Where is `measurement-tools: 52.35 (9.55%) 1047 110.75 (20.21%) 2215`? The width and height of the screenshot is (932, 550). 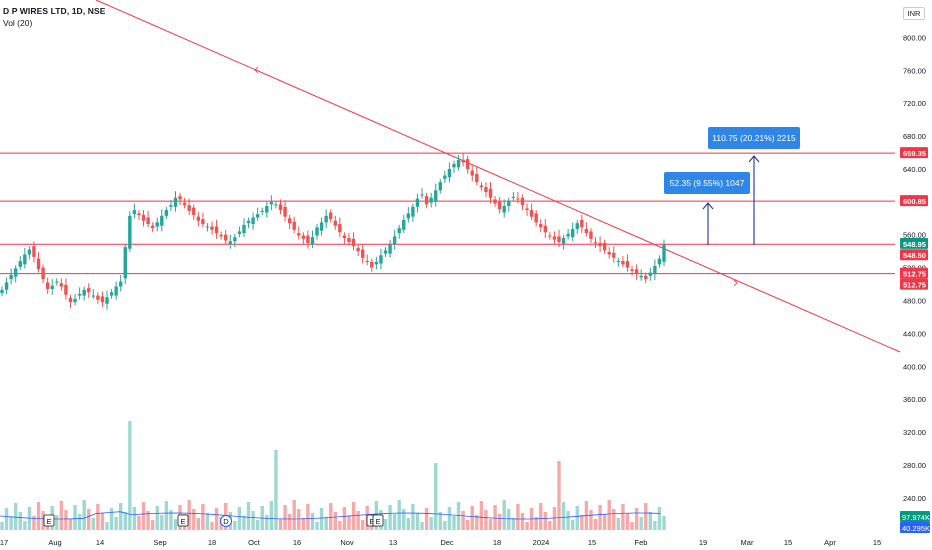
measurement-tools: 52.35 (9.55%) 1047 110.75 (20.21%) 2215 is located at coordinates (732, 186).